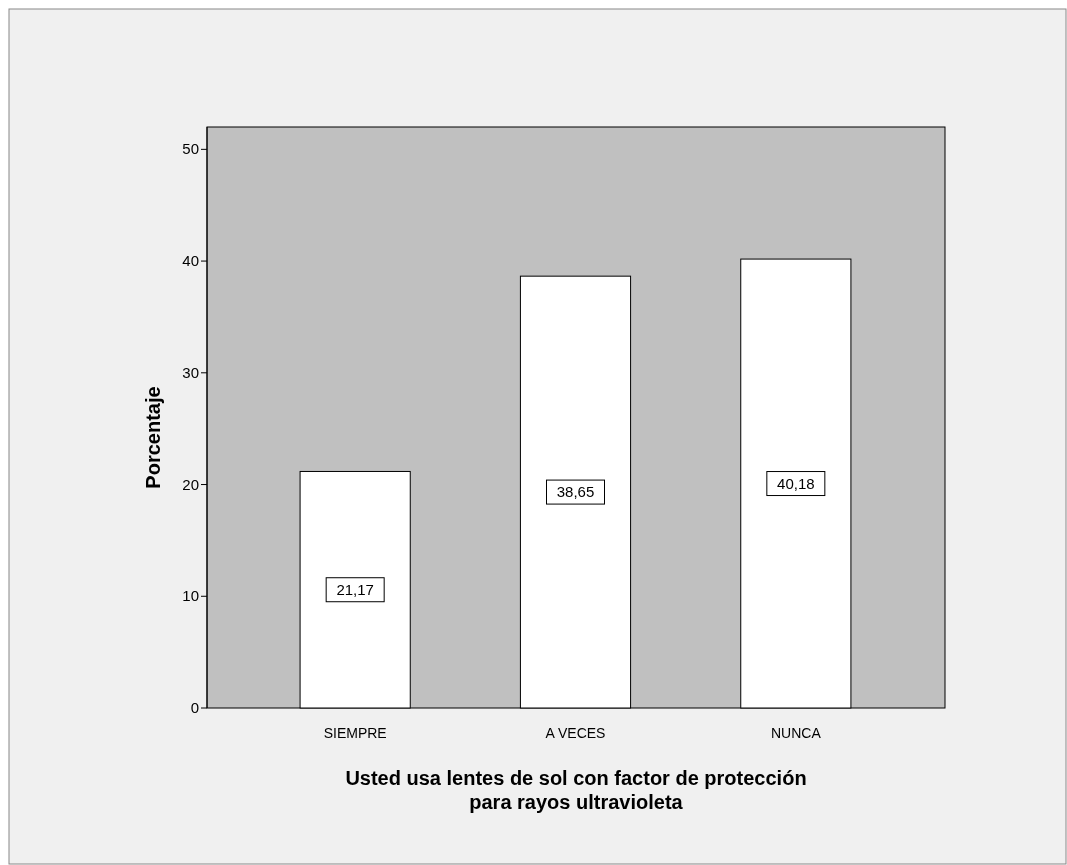 Image resolution: width=1067 pixels, height=865 pixels. What do you see at coordinates (576, 790) in the screenshot?
I see `x-axis-title: Usted usa lentes de sol con factor de protección para rayos ultravioleta` at bounding box center [576, 790].